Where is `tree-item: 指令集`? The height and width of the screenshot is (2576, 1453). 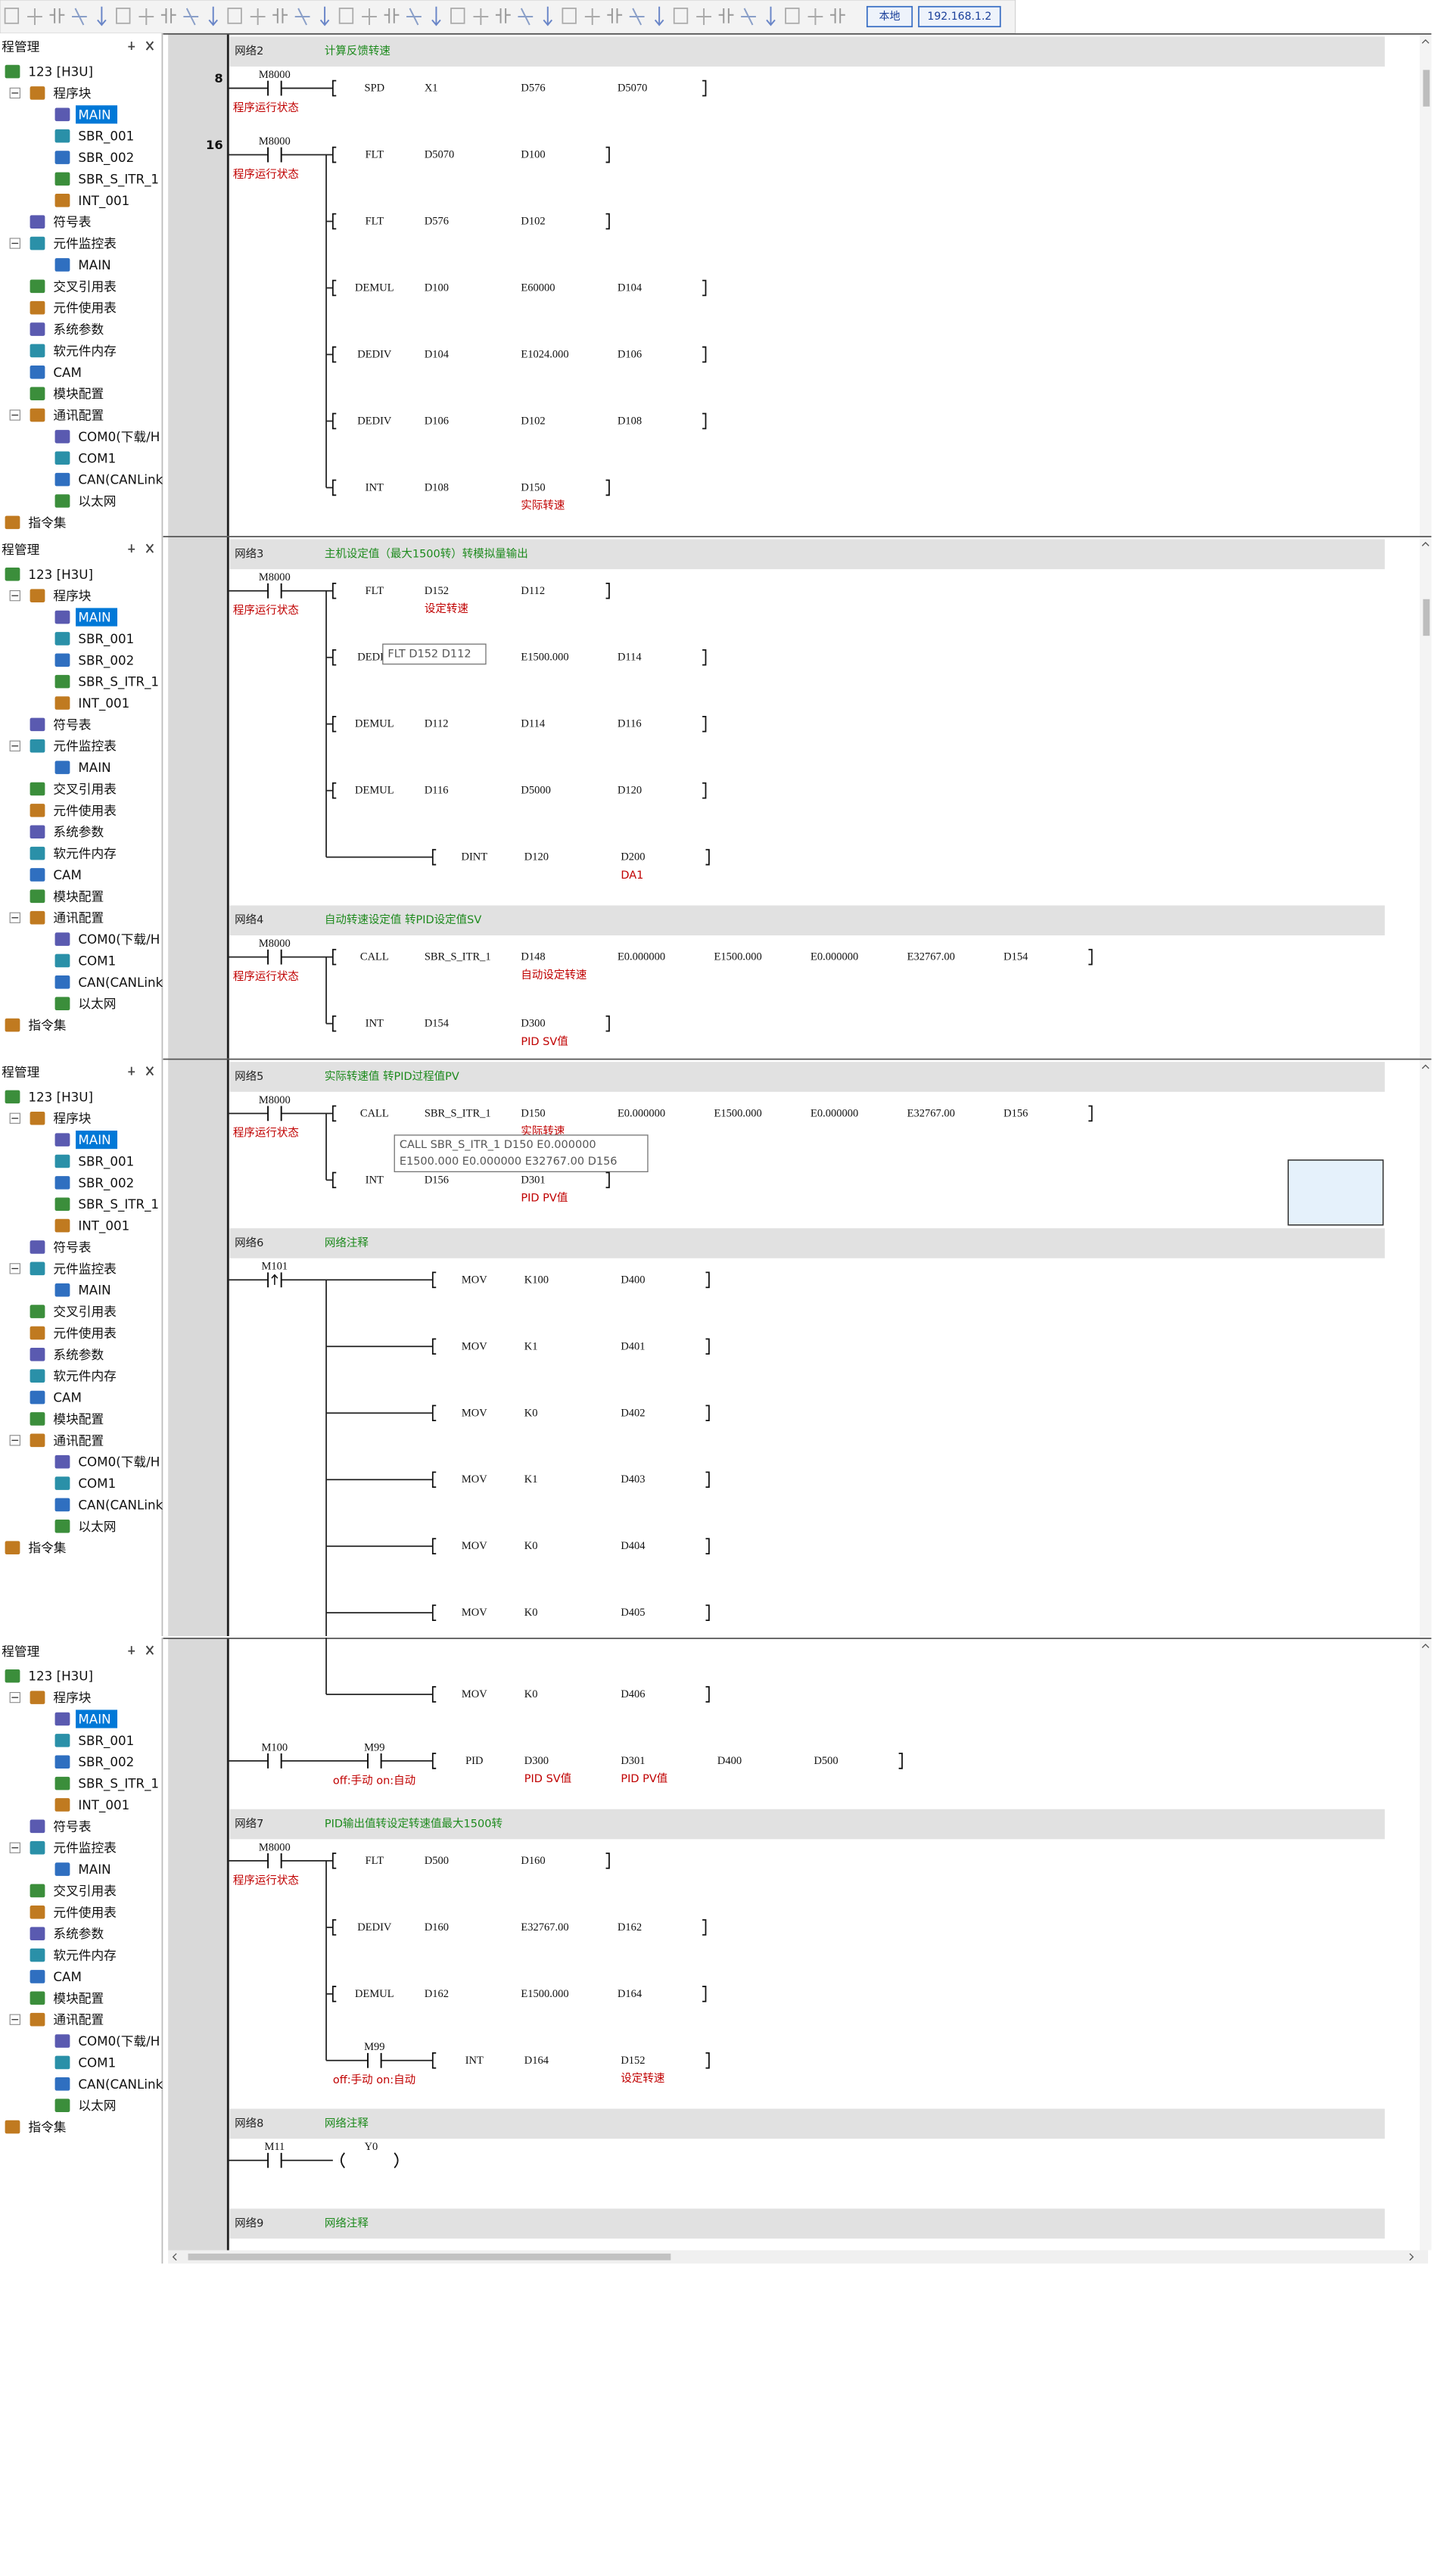 tree-item: 指令集 is located at coordinates (47, 1547).